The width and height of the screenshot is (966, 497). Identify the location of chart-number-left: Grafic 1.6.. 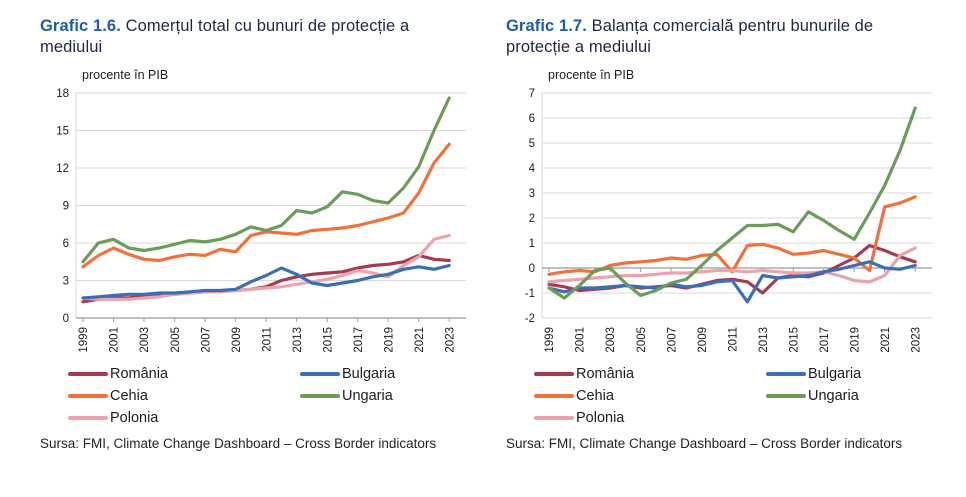
(80, 26).